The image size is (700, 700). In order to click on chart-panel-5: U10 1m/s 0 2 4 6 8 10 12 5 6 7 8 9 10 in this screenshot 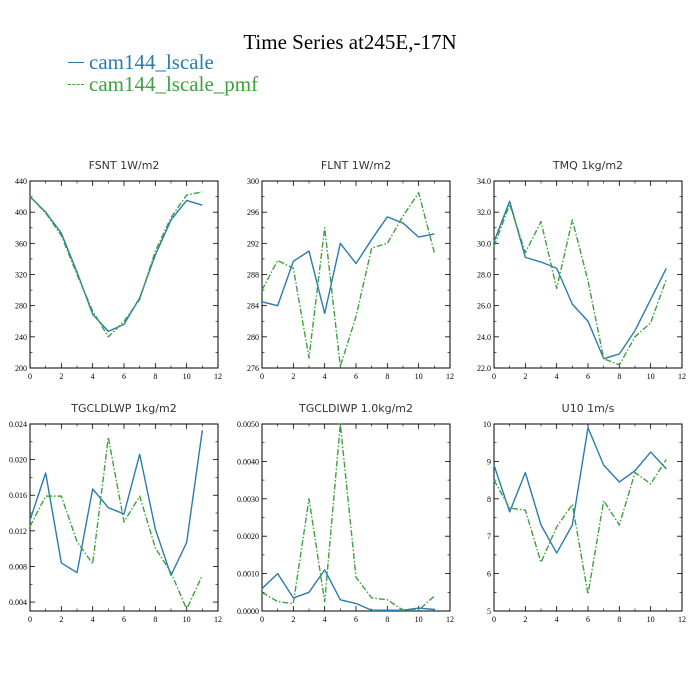, I will do `click(584, 513)`.